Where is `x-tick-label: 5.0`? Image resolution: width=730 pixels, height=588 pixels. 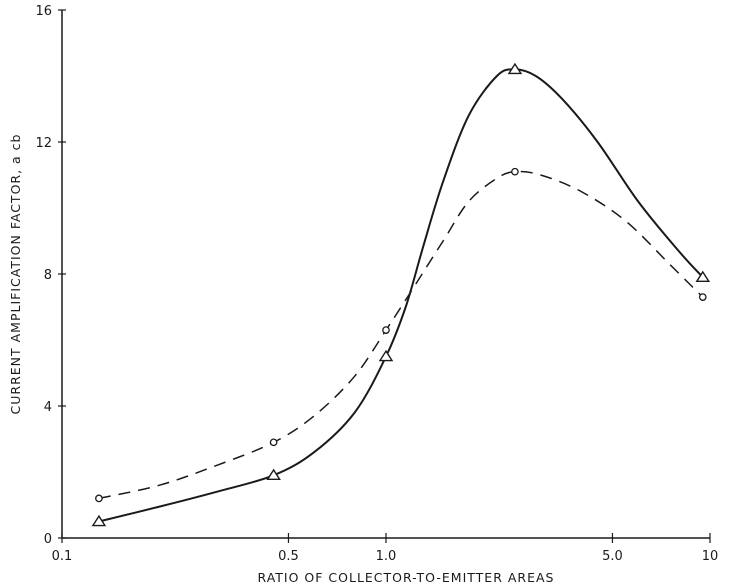
x-tick-label: 5.0 is located at coordinates (612, 556).